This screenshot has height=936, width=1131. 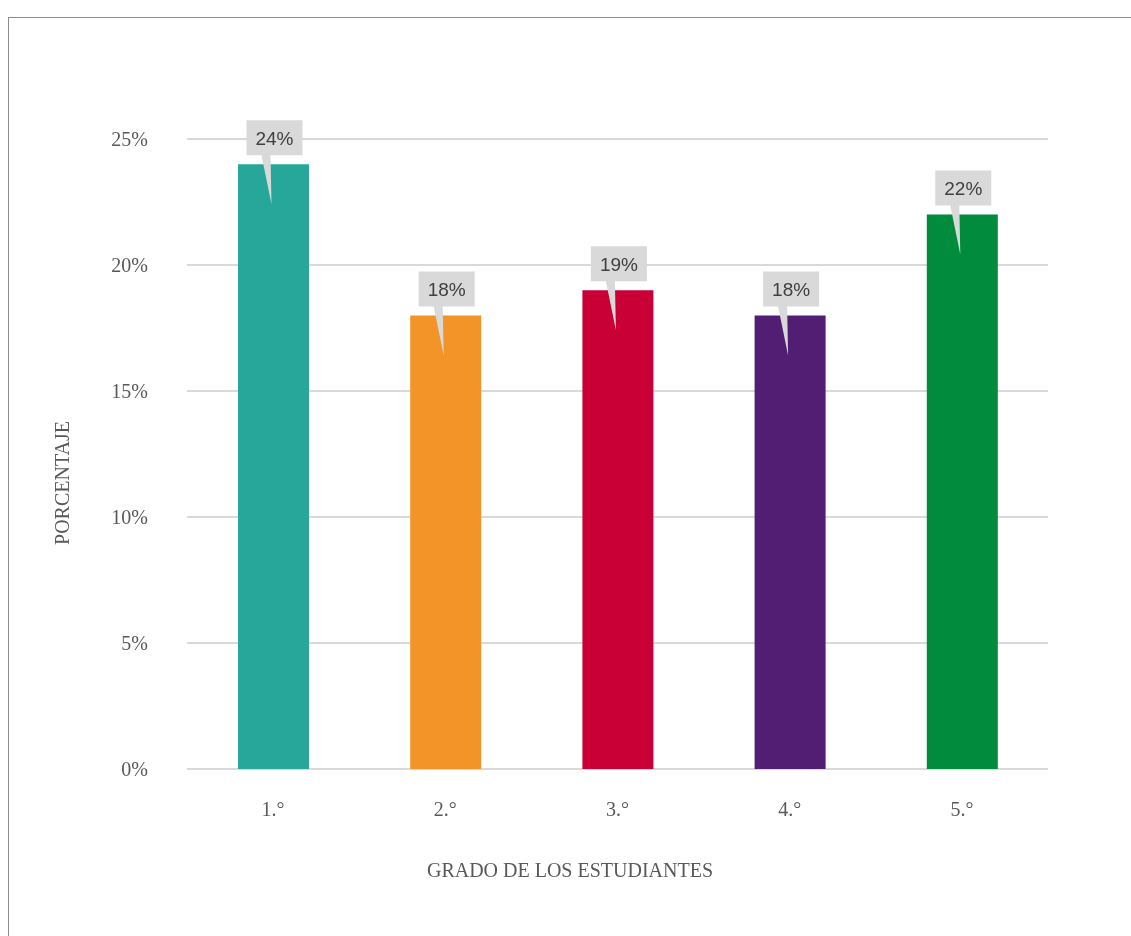 I want to click on y-tick-label: 25%, so click(x=129, y=139).